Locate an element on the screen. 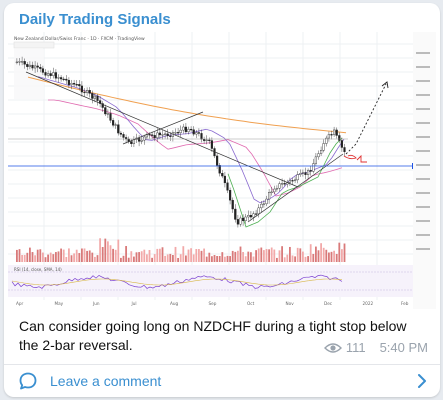 The height and width of the screenshot is (400, 443). ma-orange-line is located at coordinates (187, 105).